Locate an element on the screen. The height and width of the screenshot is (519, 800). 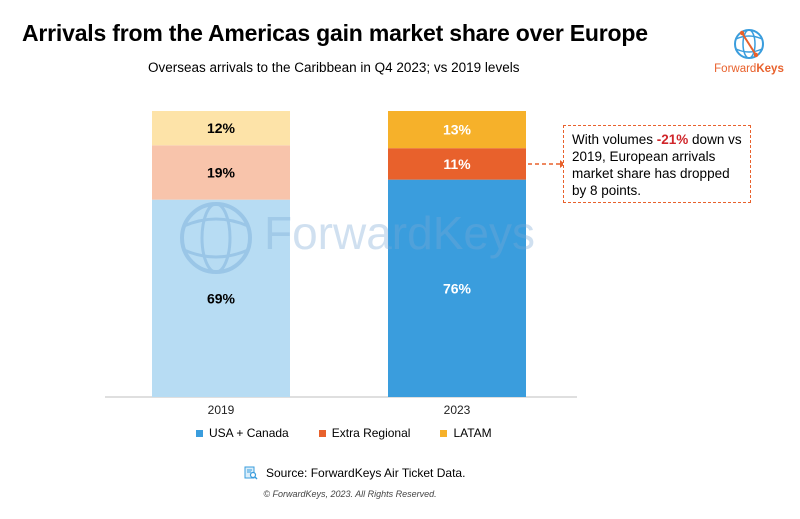
legend-item-usa-canada: USA + Canada is located at coordinates (242, 433).